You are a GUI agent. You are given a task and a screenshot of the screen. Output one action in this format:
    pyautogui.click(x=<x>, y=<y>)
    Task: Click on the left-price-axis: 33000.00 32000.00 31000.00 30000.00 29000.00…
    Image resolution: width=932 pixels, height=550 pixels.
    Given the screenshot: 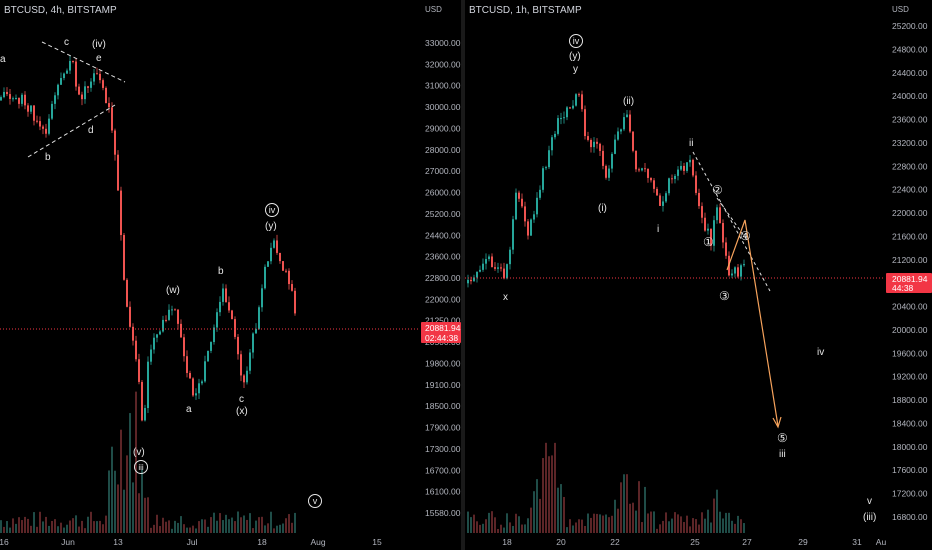 What is the action you would take?
    pyautogui.click(x=443, y=278)
    